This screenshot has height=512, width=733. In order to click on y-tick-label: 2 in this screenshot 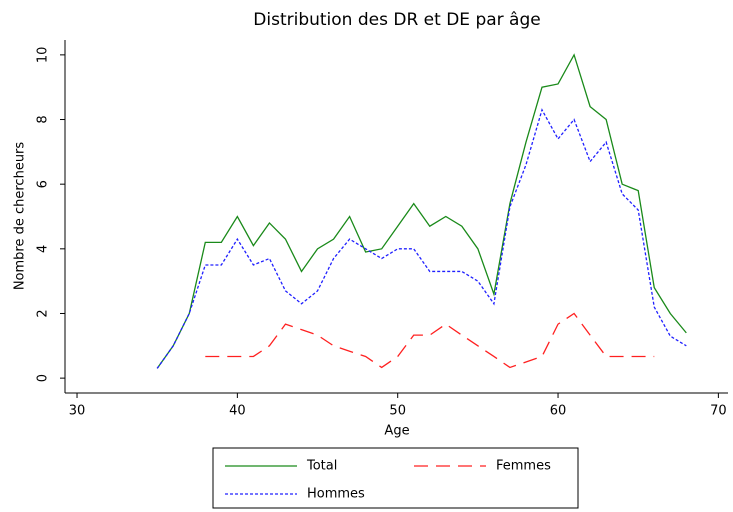, I will do `click(43, 313)`.